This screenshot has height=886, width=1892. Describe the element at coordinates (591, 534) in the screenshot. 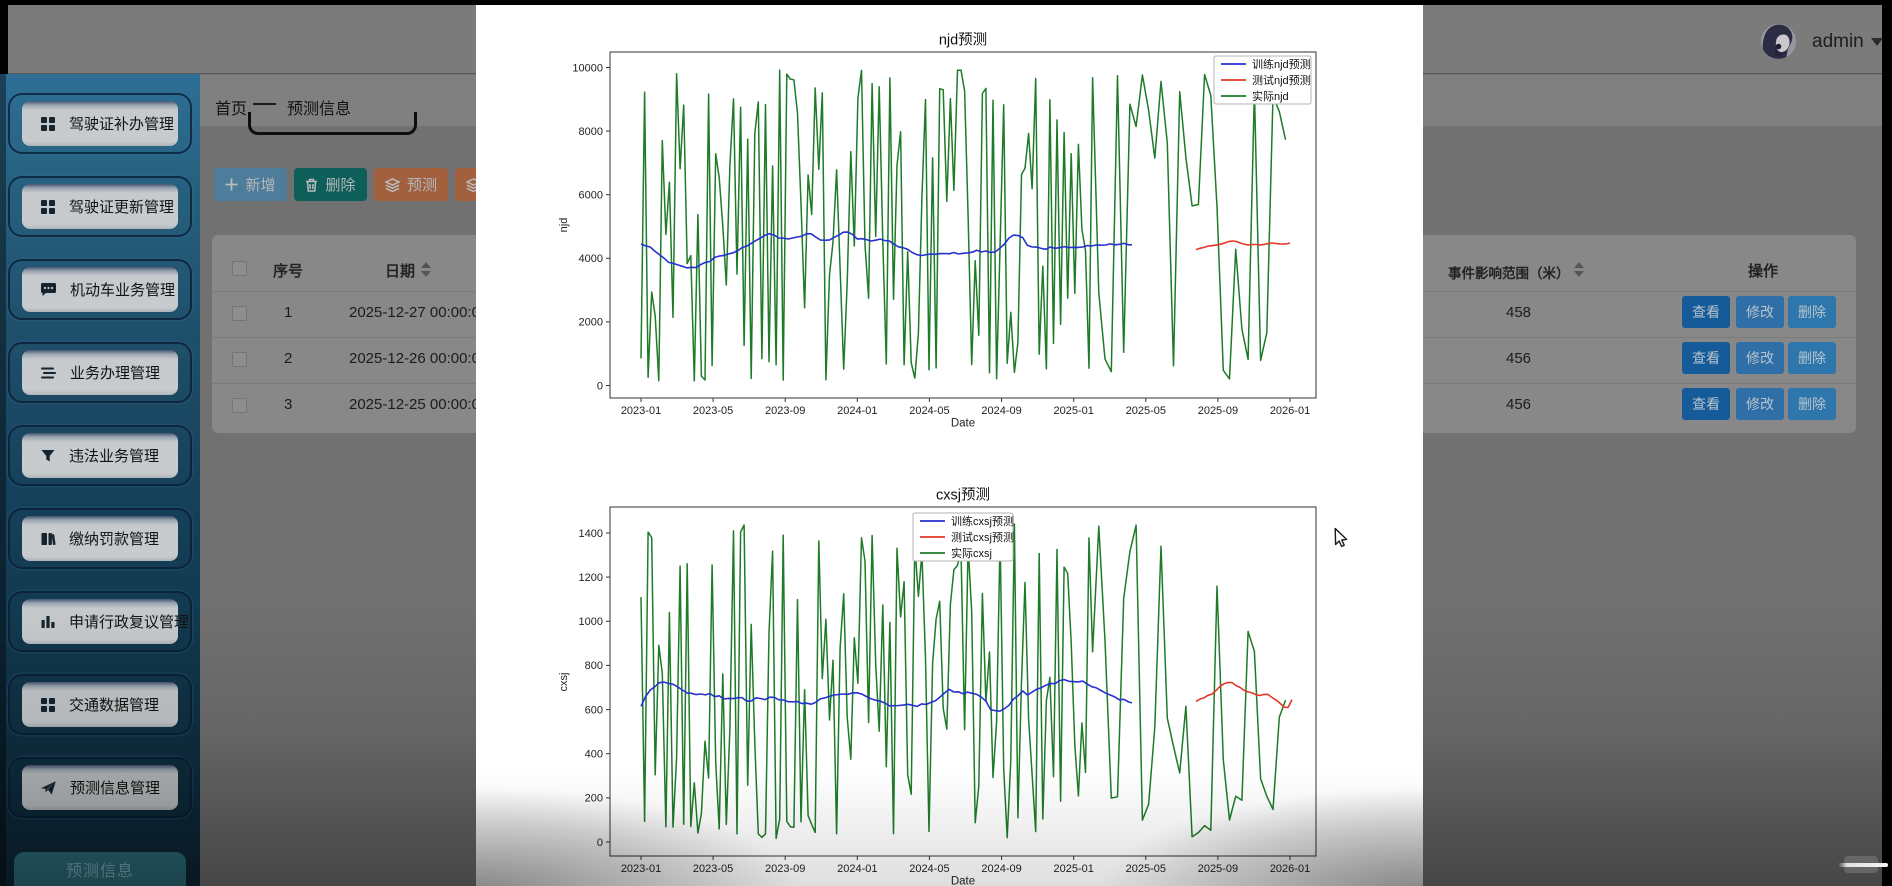

I see `svg-text: 1400` at that location.